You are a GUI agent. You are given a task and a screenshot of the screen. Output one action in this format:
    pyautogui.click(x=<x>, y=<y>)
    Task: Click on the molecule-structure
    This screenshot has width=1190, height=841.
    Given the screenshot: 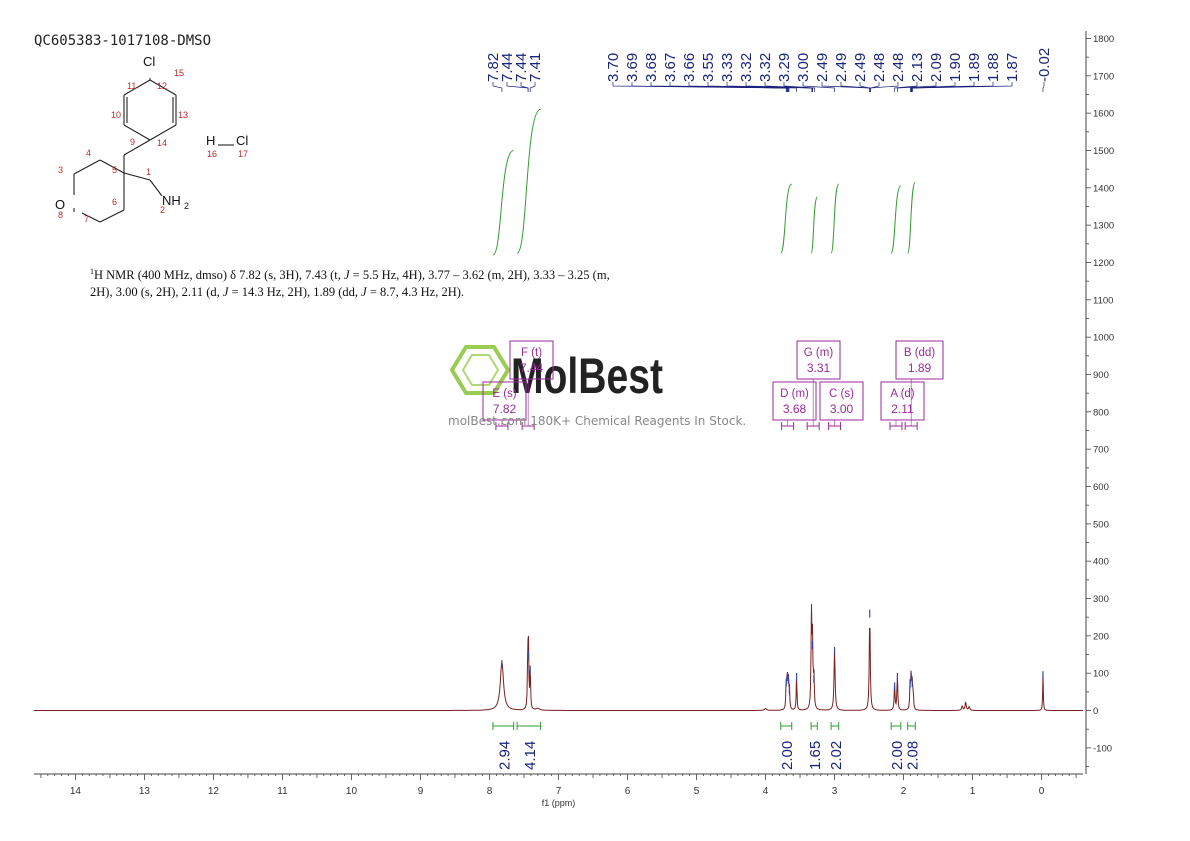 What is the action you would take?
    pyautogui.click(x=153, y=150)
    